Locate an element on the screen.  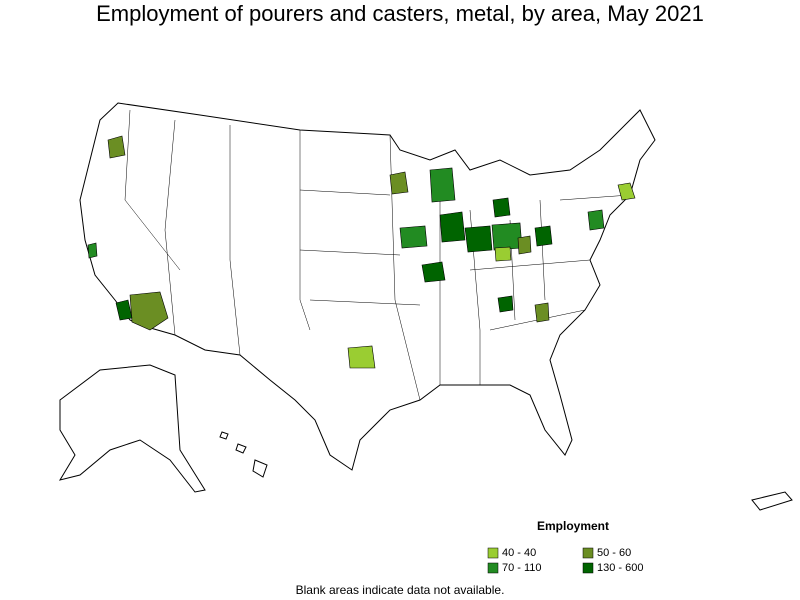
legend-label: 130 - 600 is located at coordinates (620, 568).